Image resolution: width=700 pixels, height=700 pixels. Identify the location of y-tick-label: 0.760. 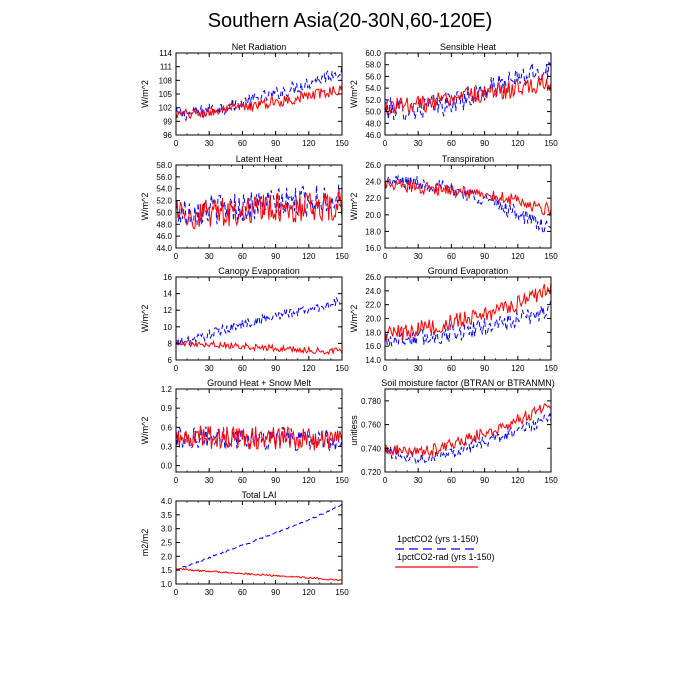
(371, 425).